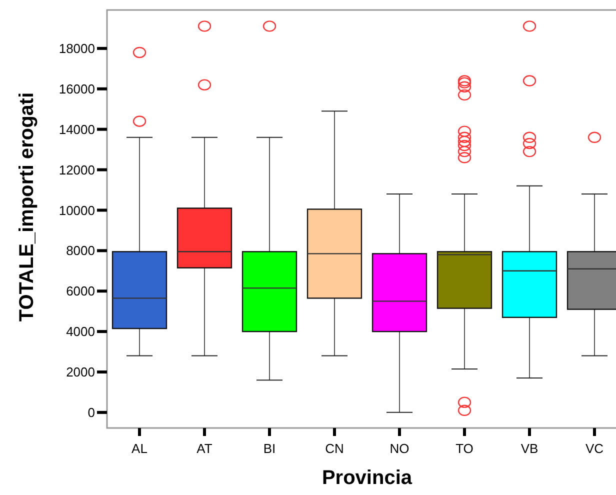  Describe the element at coordinates (76, 170) in the screenshot. I see `y-tick-label: 12000` at that location.